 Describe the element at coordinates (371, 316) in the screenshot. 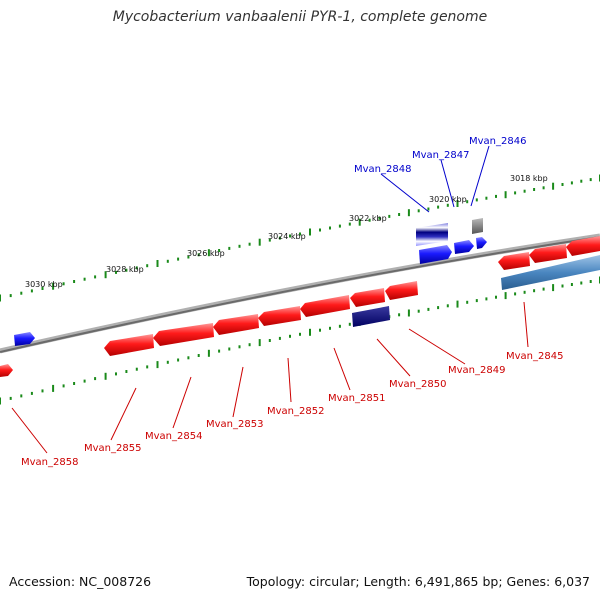

I see `gene-block-navy` at that location.